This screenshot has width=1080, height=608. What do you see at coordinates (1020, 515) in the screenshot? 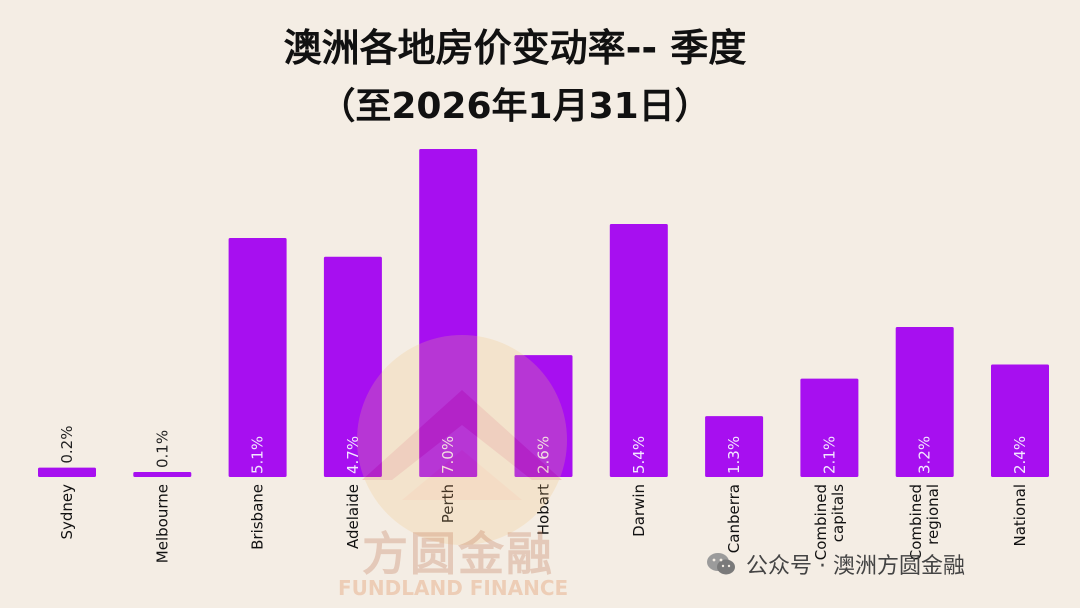
I see `category-label: National` at bounding box center [1020, 515].